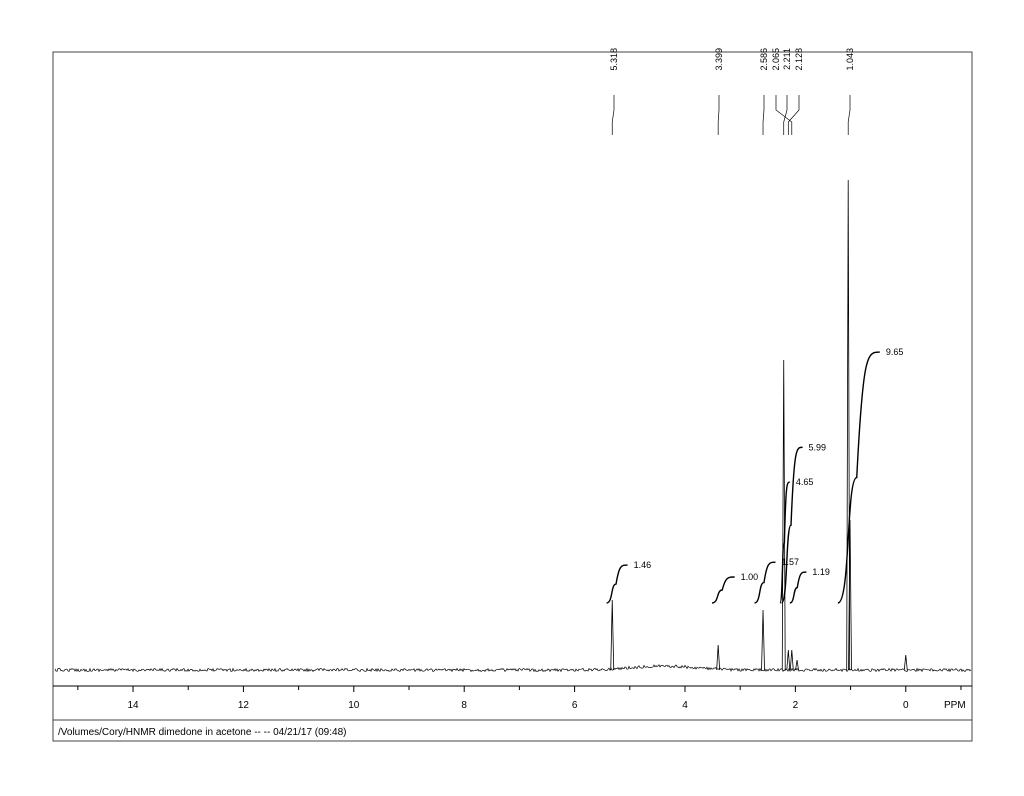  What do you see at coordinates (796, 705) in the screenshot?
I see `x-tick-label: 2` at bounding box center [796, 705].